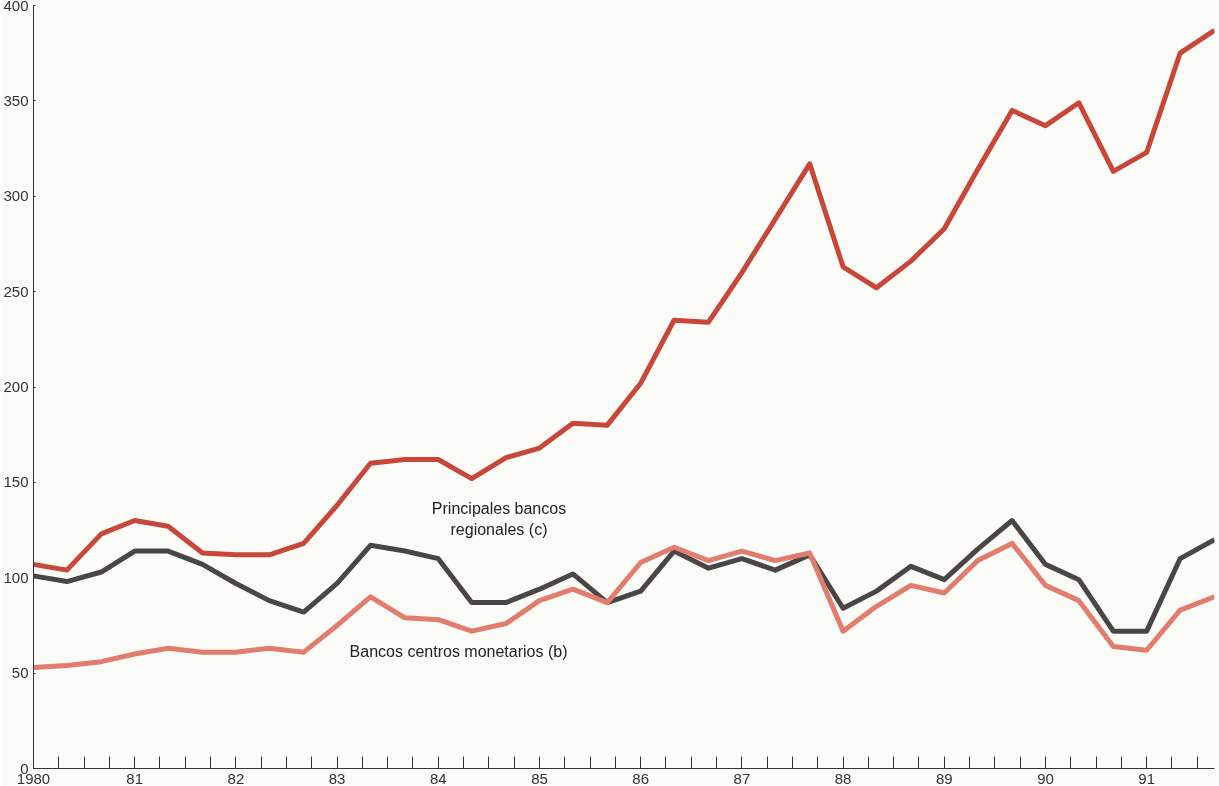  What do you see at coordinates (438, 777) in the screenshot?
I see `x-tick-label: 84` at bounding box center [438, 777].